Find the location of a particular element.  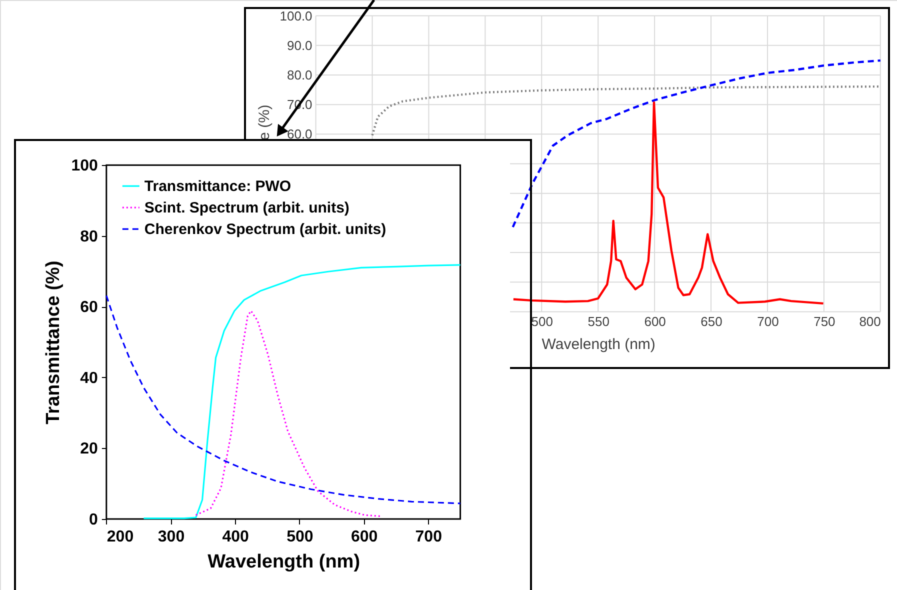

y-tick-label: 80 is located at coordinates (89, 237).